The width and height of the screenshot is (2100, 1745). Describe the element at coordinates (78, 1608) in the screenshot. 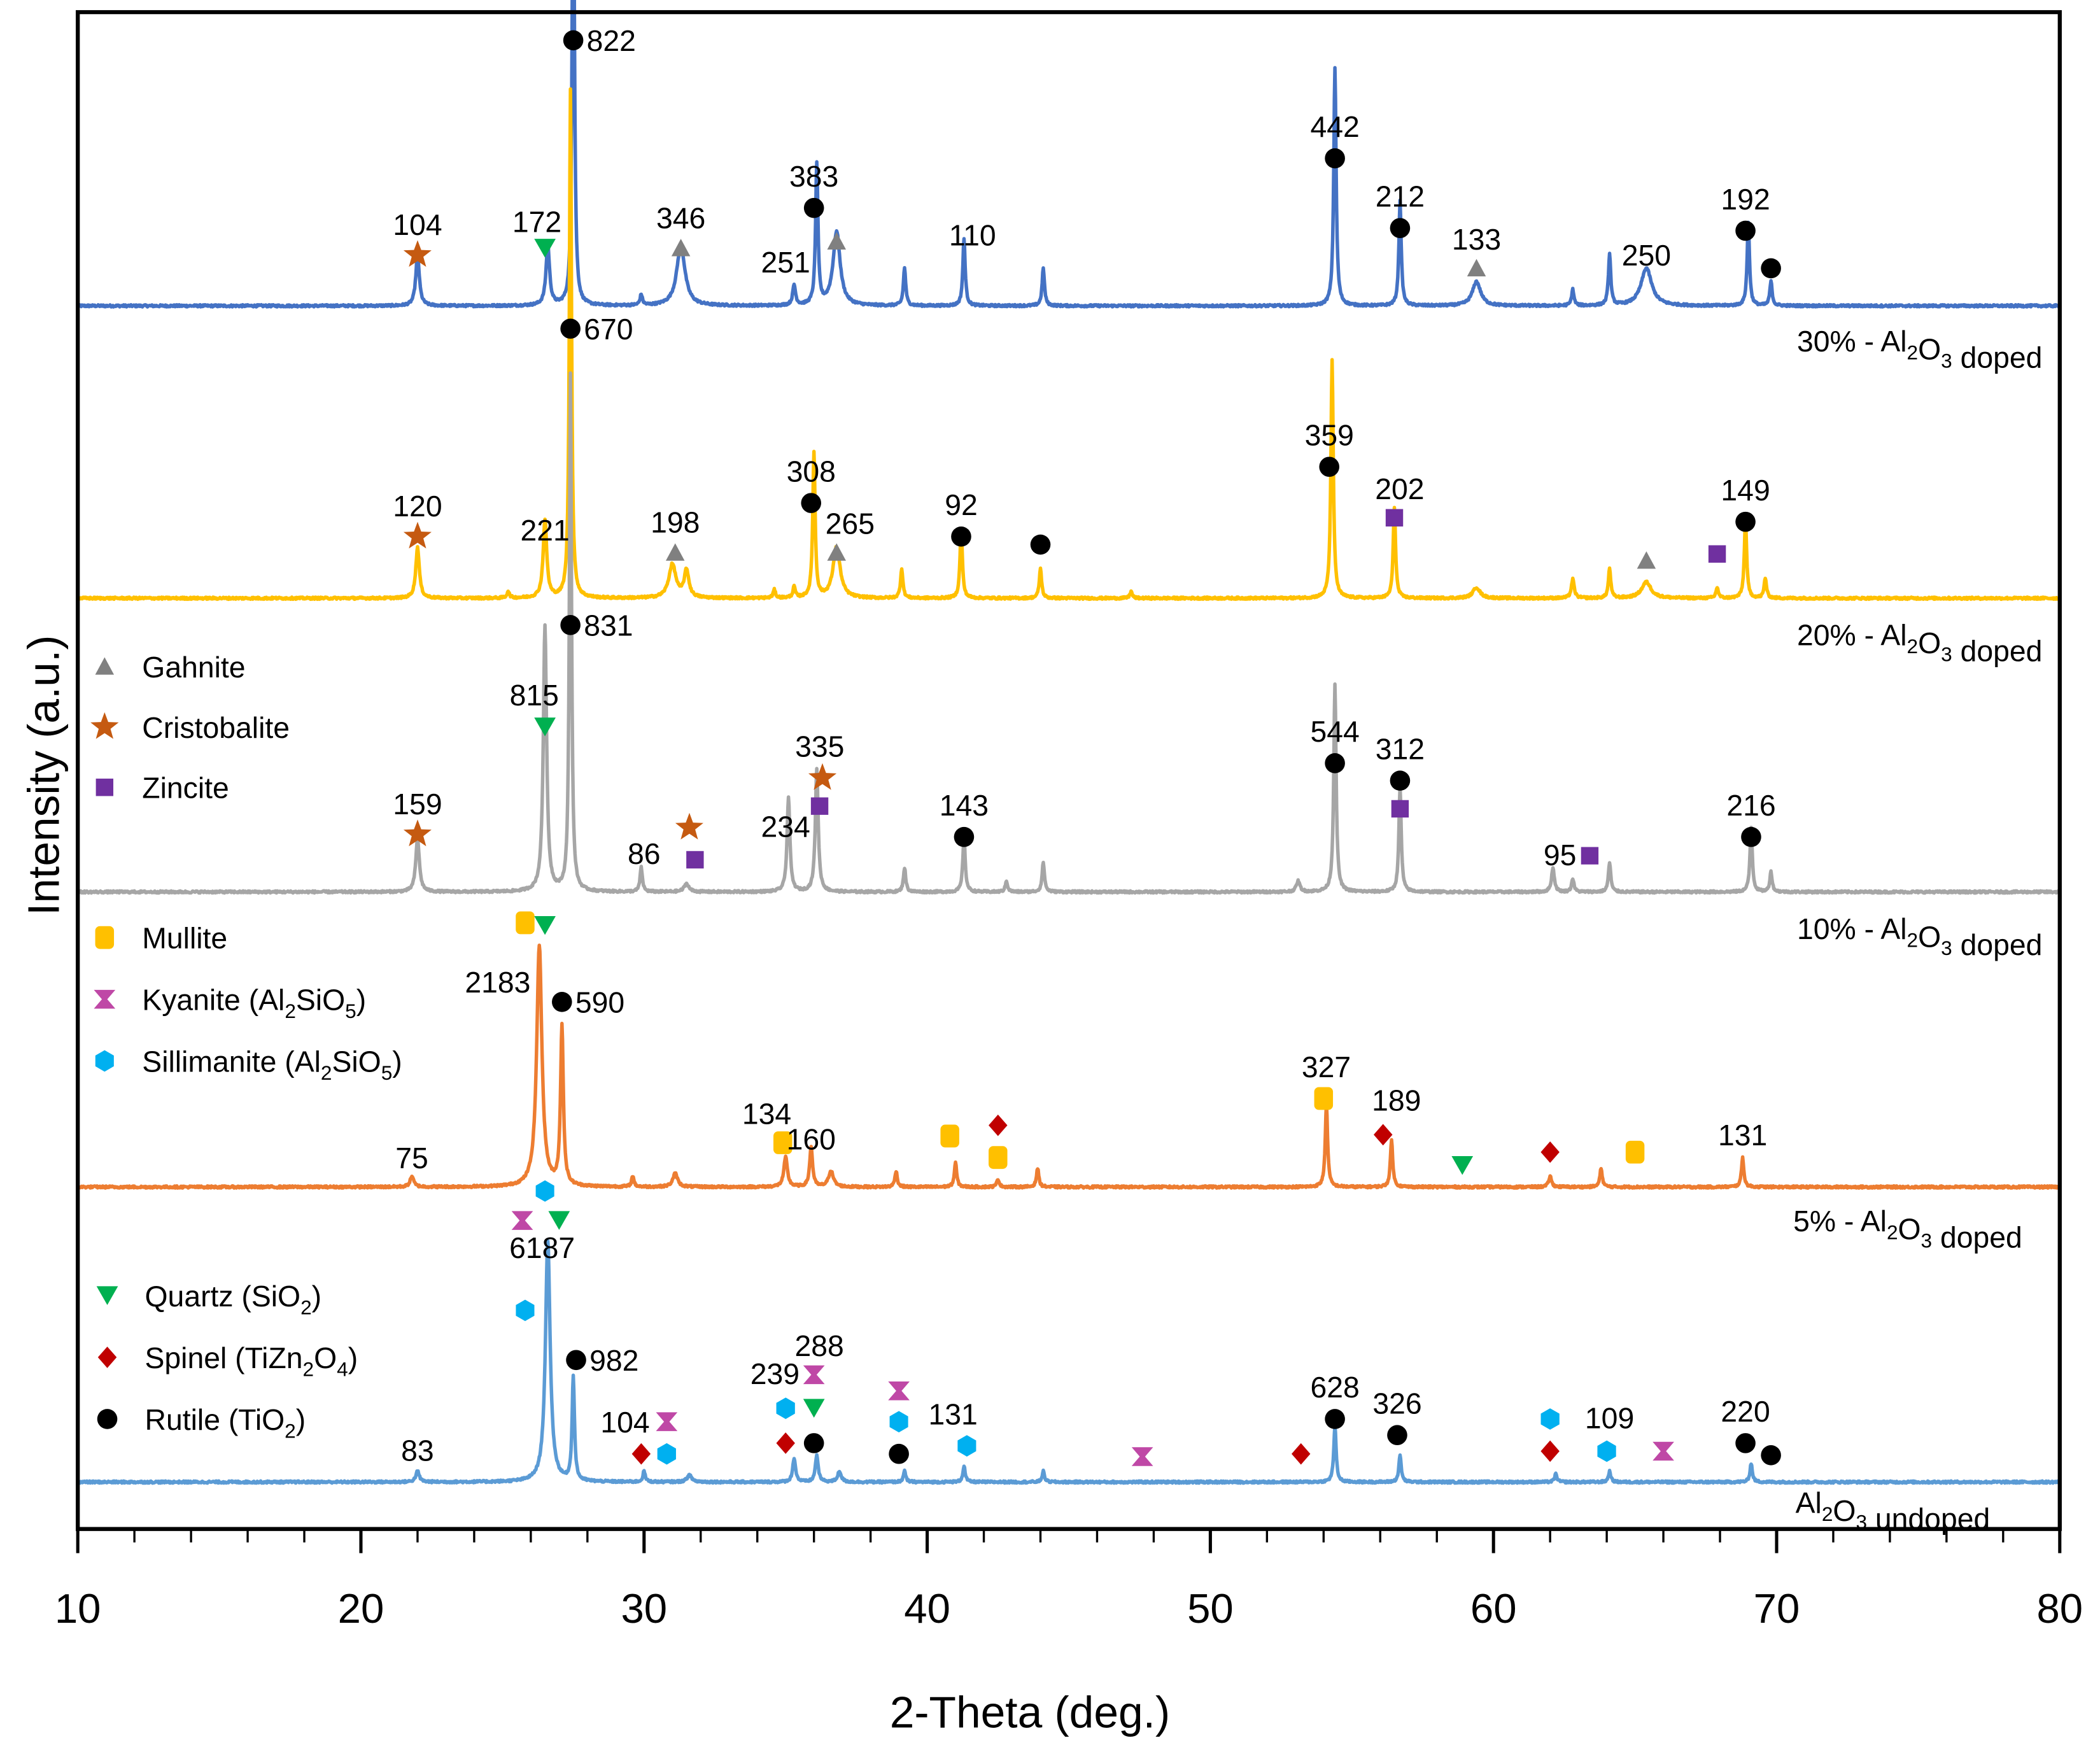

I see `x-tick-label: 10` at that location.